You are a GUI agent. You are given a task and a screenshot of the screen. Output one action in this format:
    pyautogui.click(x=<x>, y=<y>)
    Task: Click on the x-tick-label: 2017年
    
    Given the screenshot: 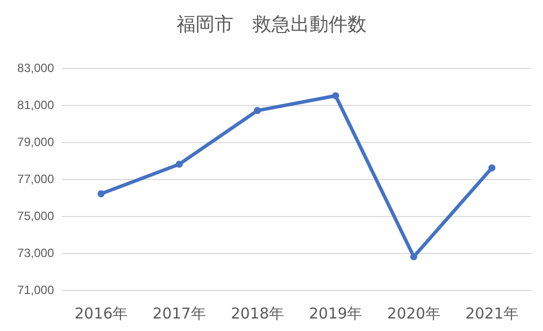 What is the action you would take?
    pyautogui.click(x=179, y=313)
    